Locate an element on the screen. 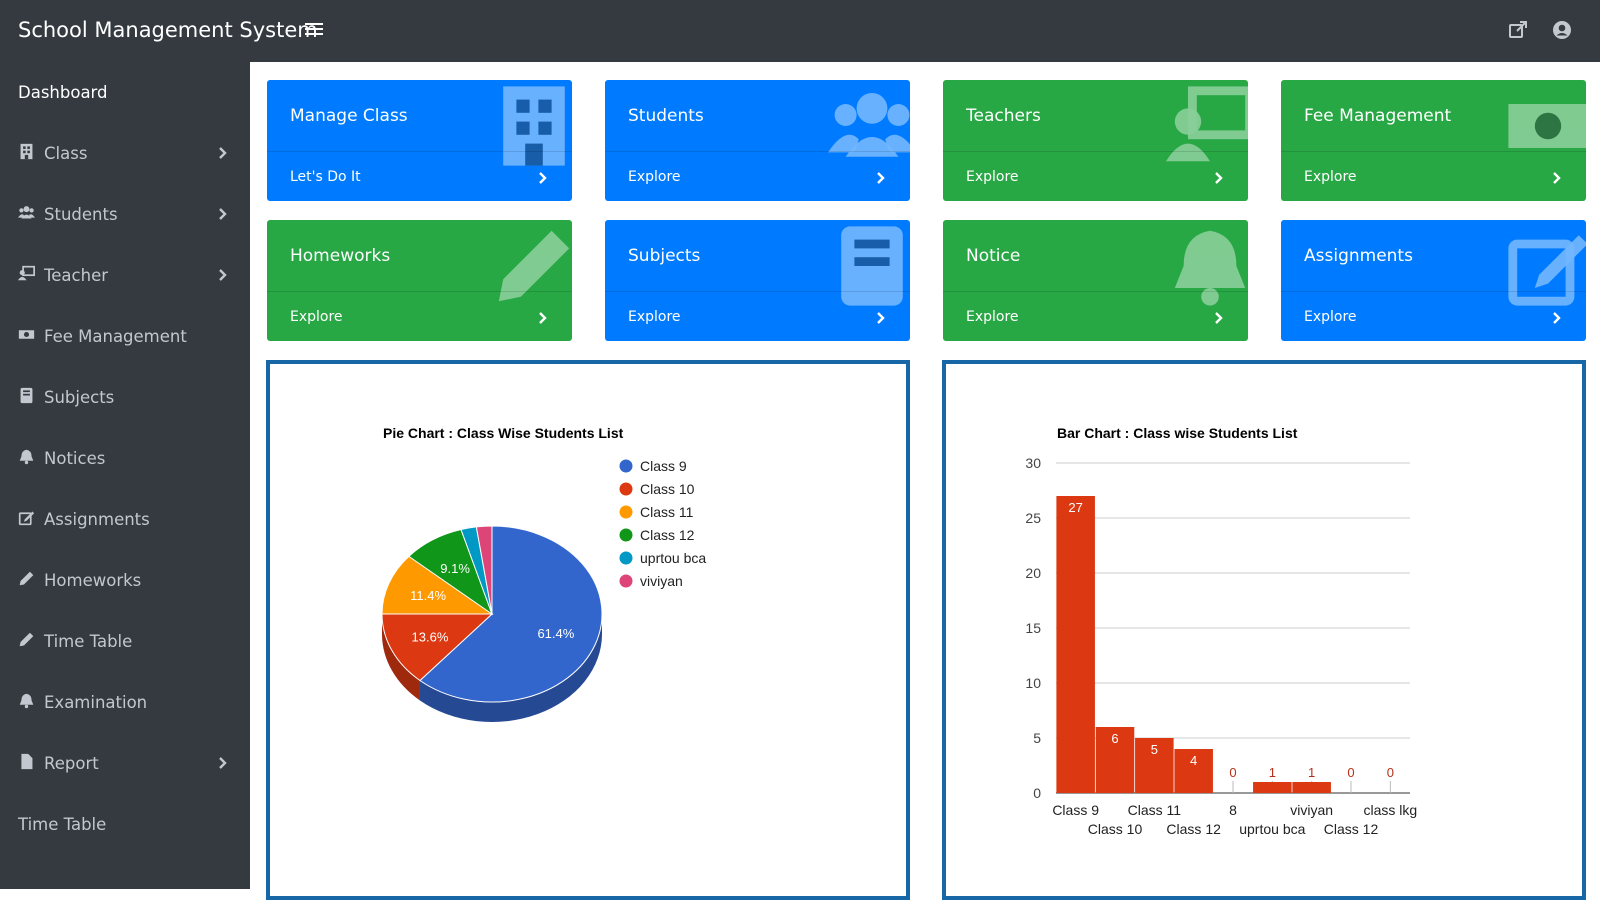  sidebar-item-assignments: Assignments is located at coordinates (125, 519).